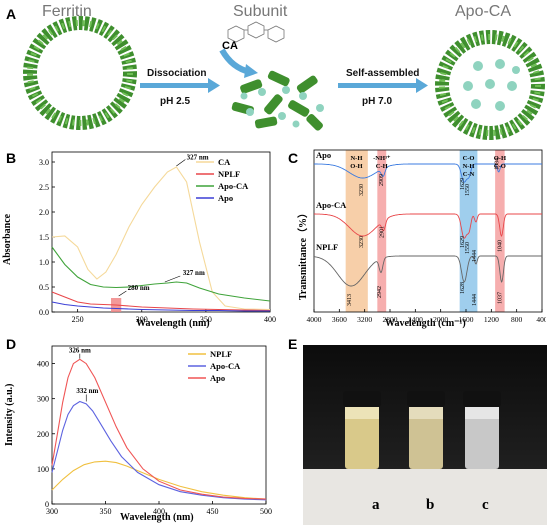  Describe the element at coordinates (327, 247) in the screenshot. I see `sample-label-nplf: NPLF` at that location.